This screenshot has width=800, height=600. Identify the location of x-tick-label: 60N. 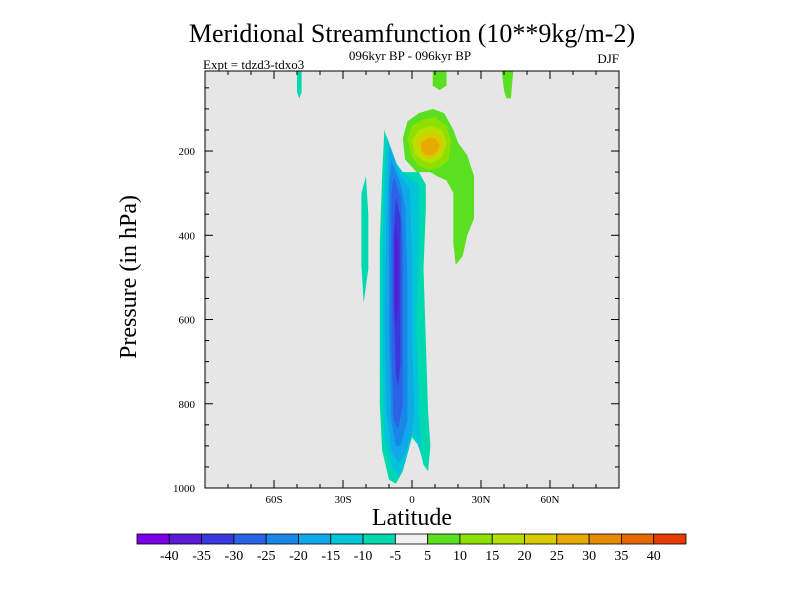
(550, 500).